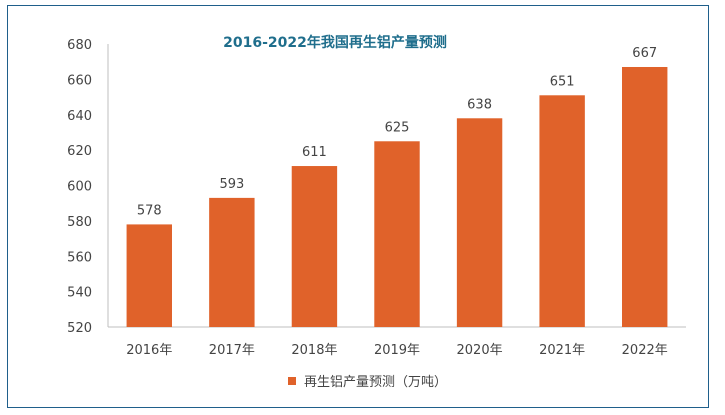 Image resolution: width=725 pixels, height=415 pixels. What do you see at coordinates (645, 350) in the screenshot?
I see `x-tick-label: 2022年` at bounding box center [645, 350].